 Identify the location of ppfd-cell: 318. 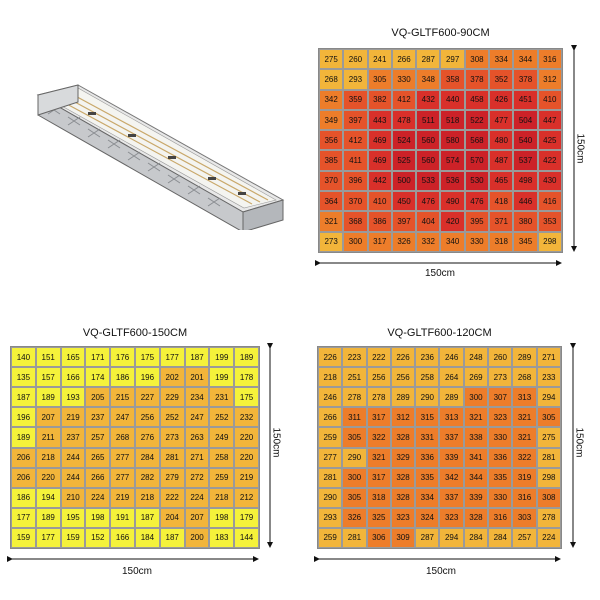
(378, 497).